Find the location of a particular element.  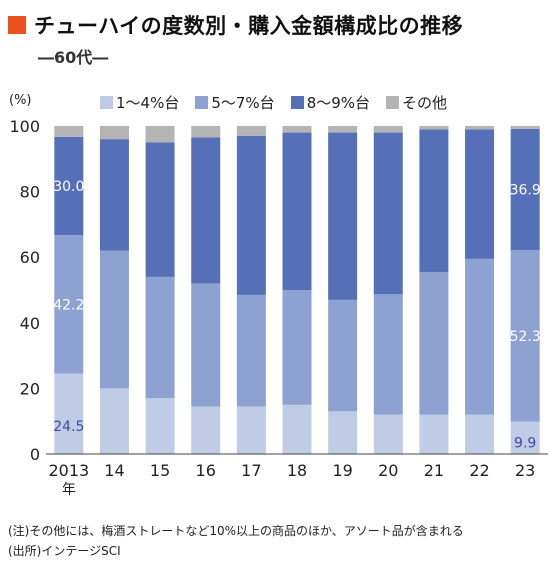

x-tick-label: 23 is located at coordinates (525, 470).